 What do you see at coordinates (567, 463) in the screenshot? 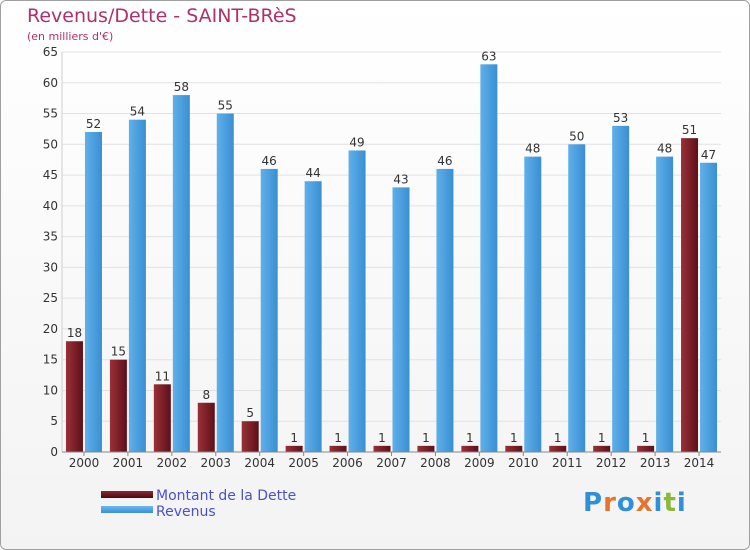
I see `x-tick-label: 2011` at bounding box center [567, 463].